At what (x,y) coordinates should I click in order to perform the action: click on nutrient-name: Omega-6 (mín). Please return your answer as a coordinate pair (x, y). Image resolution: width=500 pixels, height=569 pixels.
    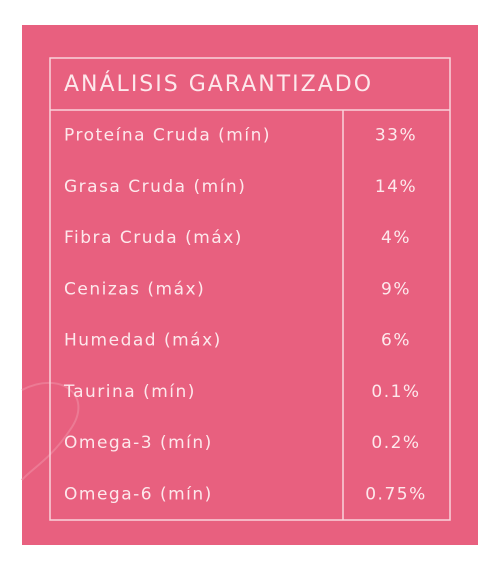
    Looking at the image, I should click on (138, 494).